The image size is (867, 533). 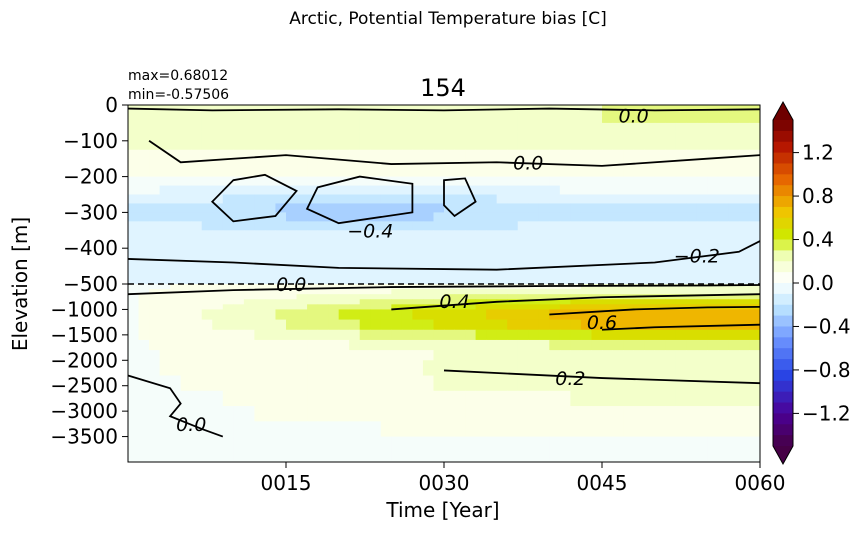 What do you see at coordinates (84, 309) in the screenshot?
I see `y-tick-label: −1000` at bounding box center [84, 309].